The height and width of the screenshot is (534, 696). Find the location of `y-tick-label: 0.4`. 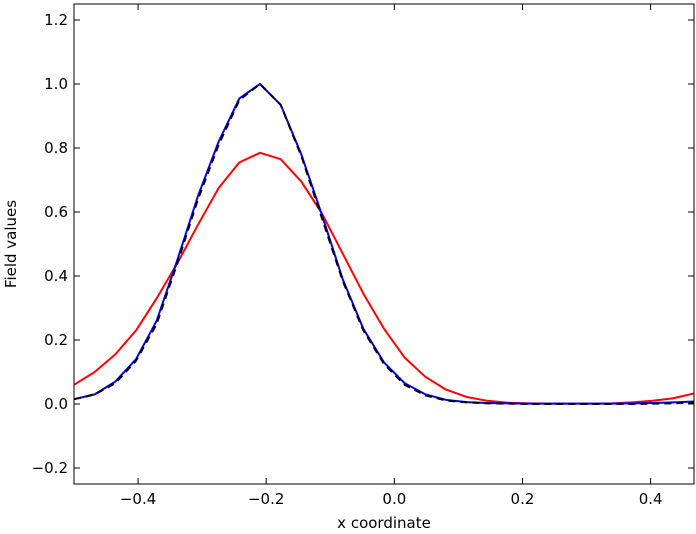

y-tick-label: 0.4 is located at coordinates (56, 276).